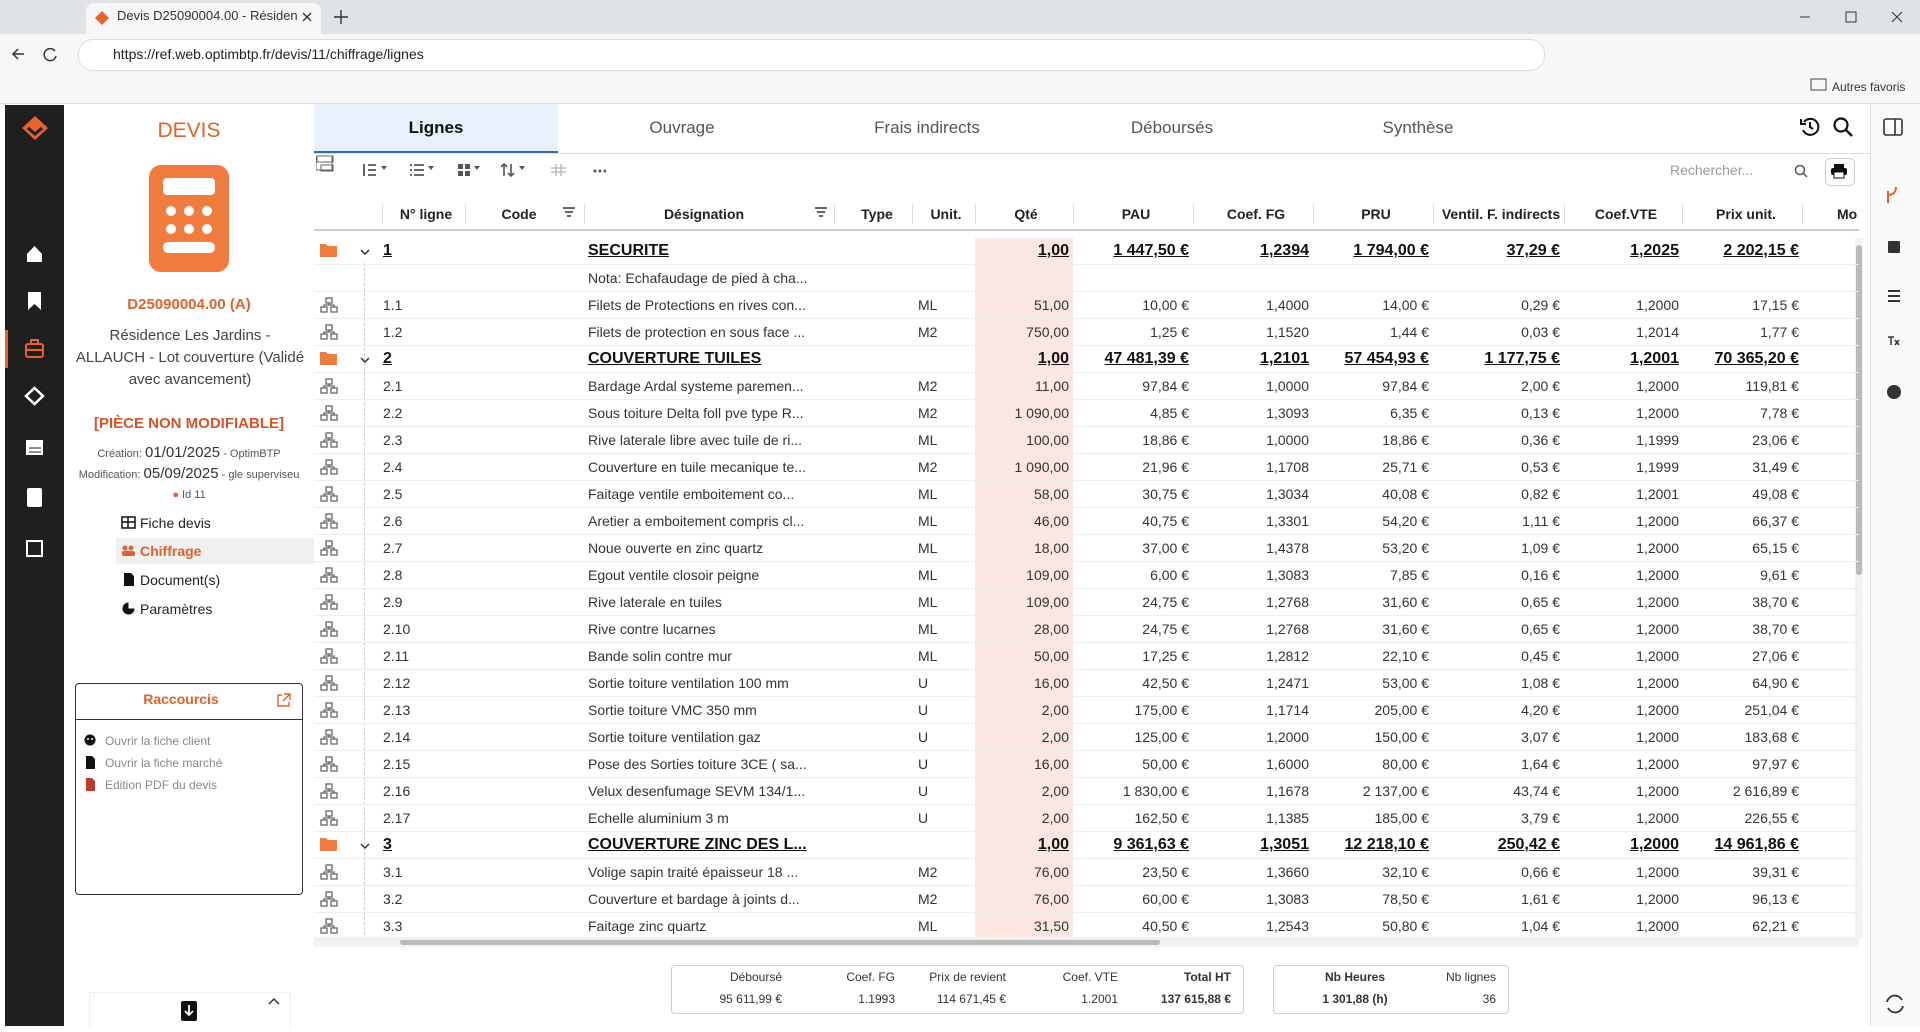  I want to click on line-cell: 3,07 €, so click(1540, 737).